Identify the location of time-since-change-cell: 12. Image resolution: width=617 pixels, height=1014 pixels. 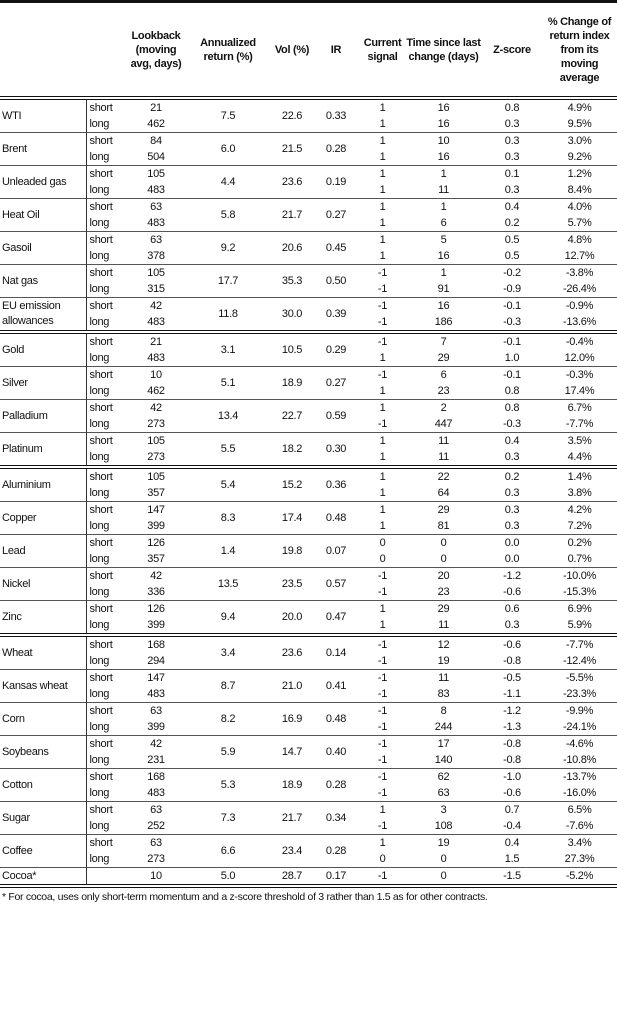
(443, 643).